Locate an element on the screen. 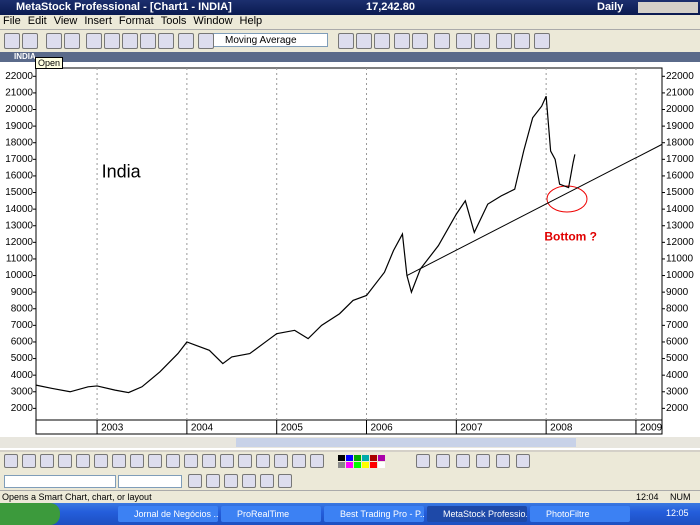 This screenshot has width=700, height=525. y-tick-label: 12000 is located at coordinates (19, 242).